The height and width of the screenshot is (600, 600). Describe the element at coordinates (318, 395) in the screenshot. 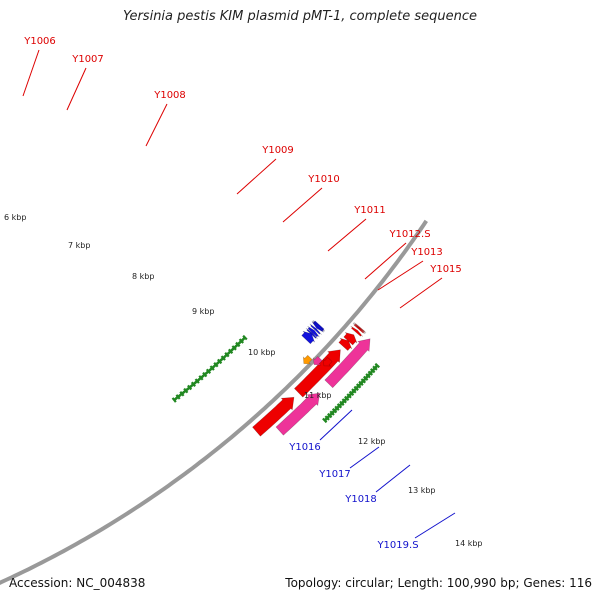

I see `scale-label: 11 kbp` at that location.